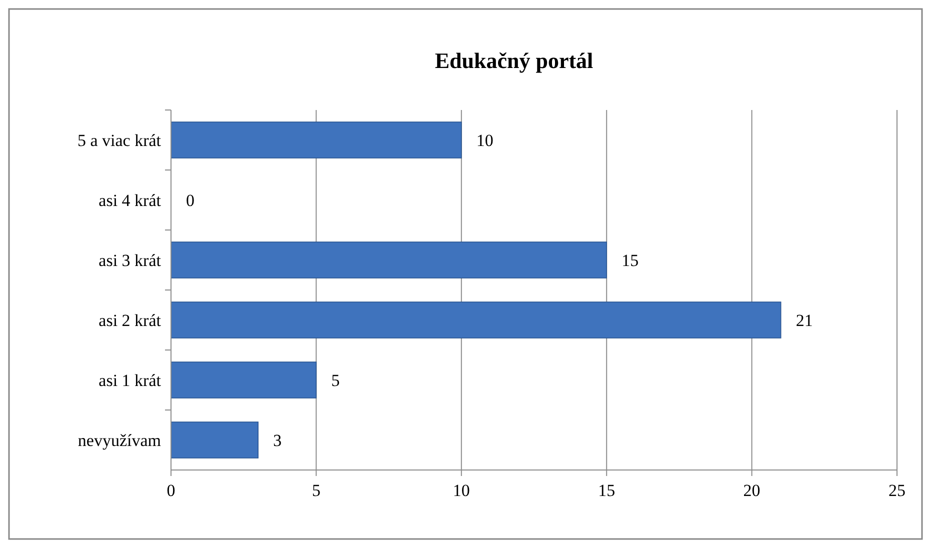  I want to click on data-label: 15, so click(630, 260).